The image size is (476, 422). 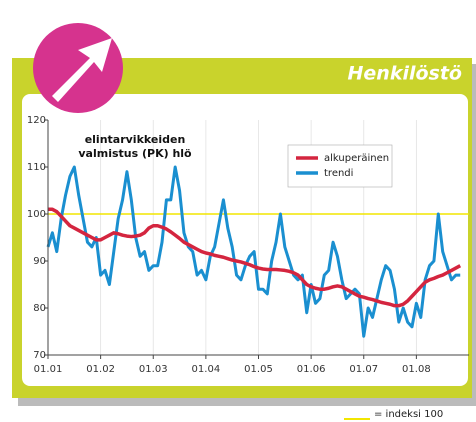 I want to click on annotation: valmistus (PK) hlö, so click(x=135, y=153).